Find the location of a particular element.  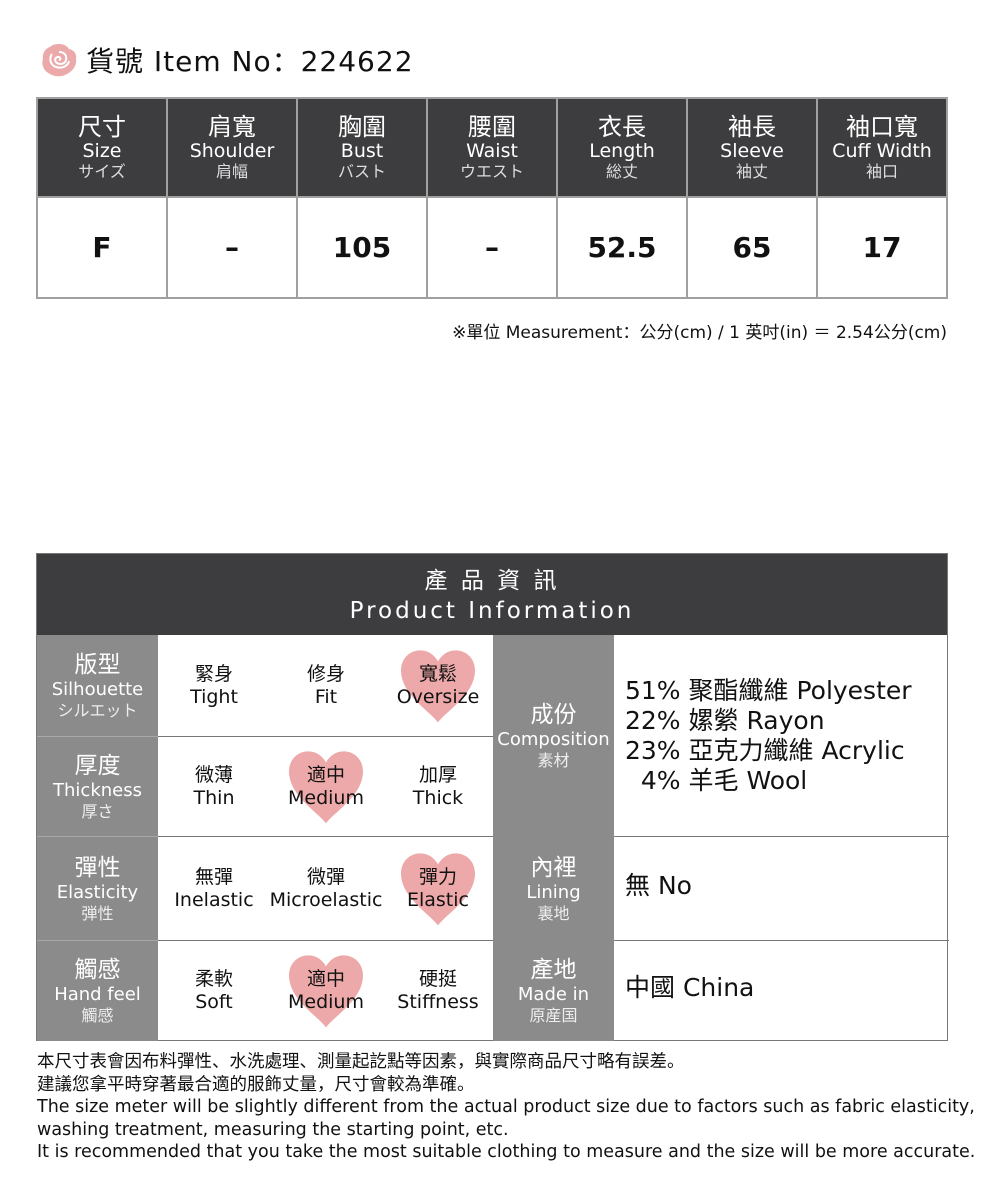

attribute-option: 微薄 Thin is located at coordinates (214, 787).